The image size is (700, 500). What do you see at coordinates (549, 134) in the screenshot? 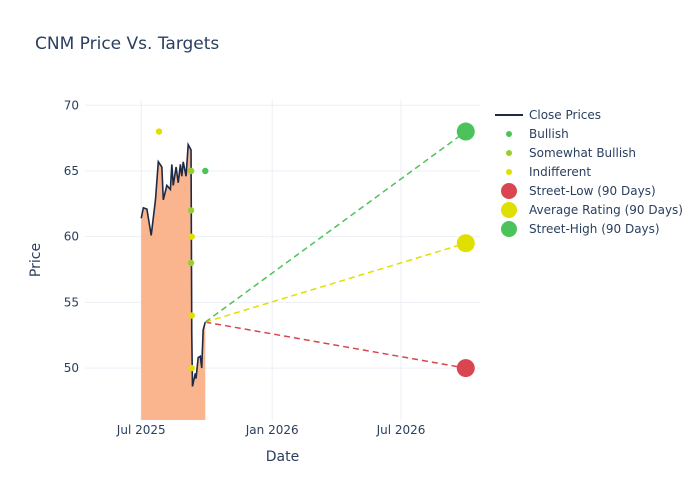
I see `legend-label: Bullish` at bounding box center [549, 134].